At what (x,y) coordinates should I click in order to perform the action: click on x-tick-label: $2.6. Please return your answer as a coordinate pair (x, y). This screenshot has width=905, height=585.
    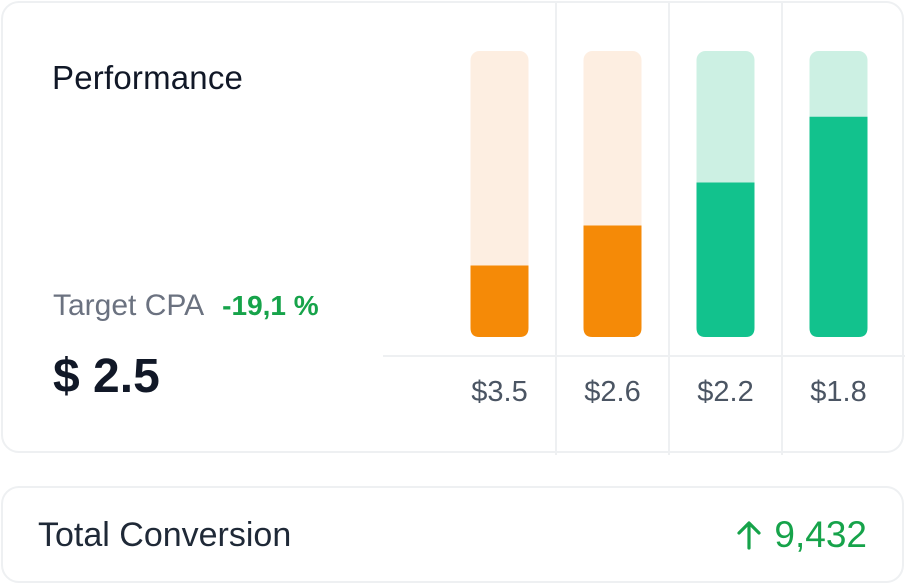
    Looking at the image, I should click on (612, 392).